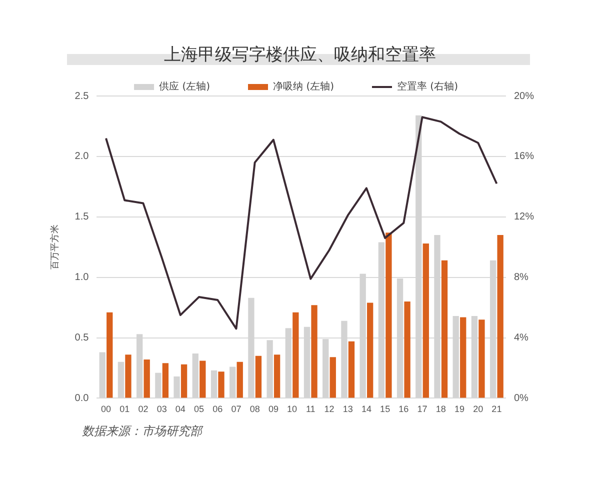 The height and width of the screenshot is (480, 600). What do you see at coordinates (478, 409) in the screenshot?
I see `x-tick-label: 20` at bounding box center [478, 409].